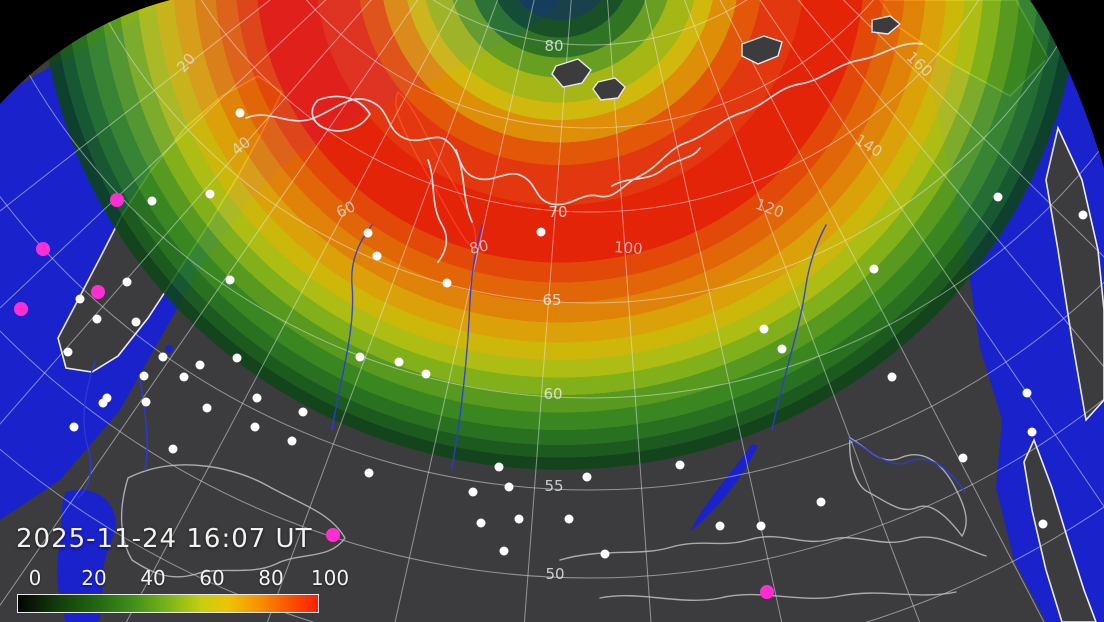 This screenshot has height=622, width=1104. Describe the element at coordinates (341, 113) in the screenshot. I see `coast-white-sea` at that location.